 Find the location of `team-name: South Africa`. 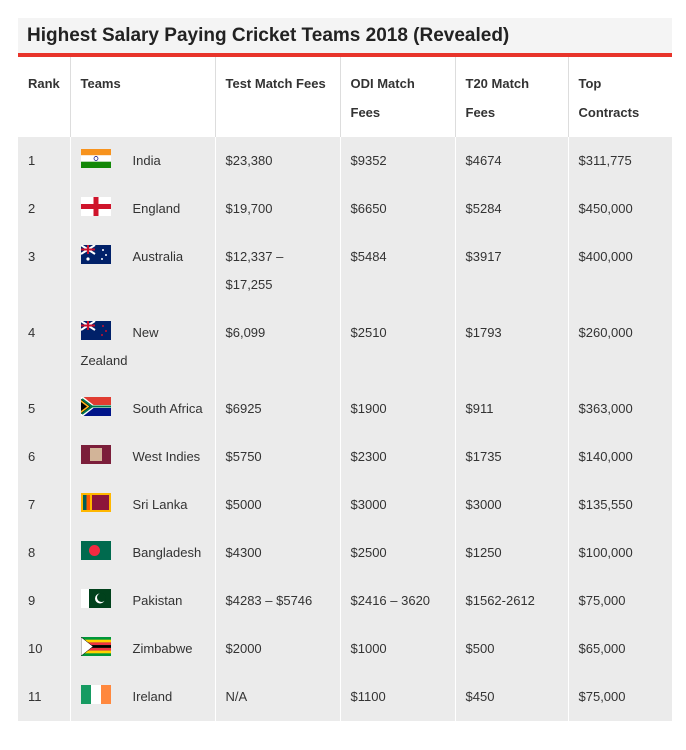

team-name: South Africa is located at coordinates (167, 408).